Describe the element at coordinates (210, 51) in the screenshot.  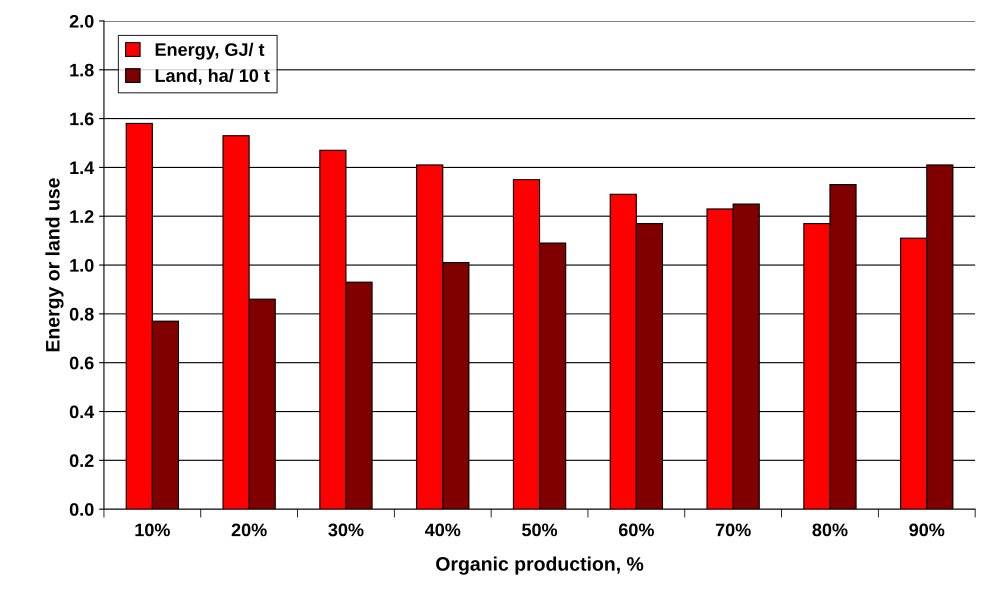
I see `legend-label: Energy, GJ/ t` at that location.